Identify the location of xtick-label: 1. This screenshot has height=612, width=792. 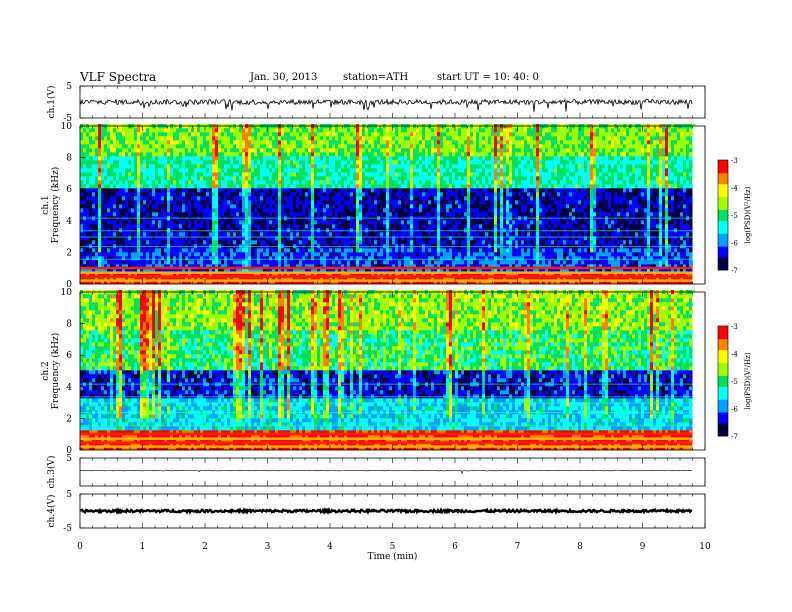
(143, 547).